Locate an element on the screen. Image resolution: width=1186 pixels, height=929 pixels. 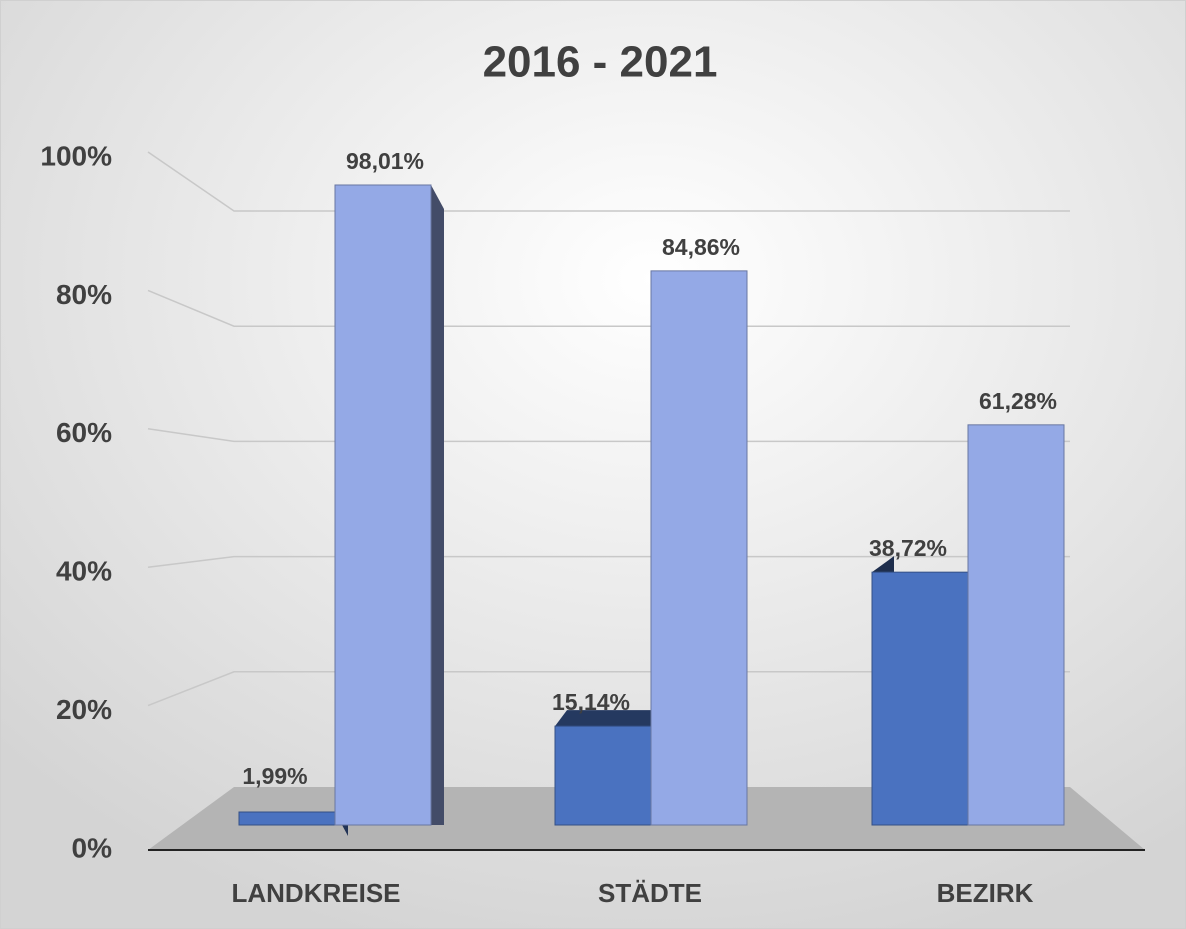
chart-title: 2016 - 2021 is located at coordinates (600, 62).